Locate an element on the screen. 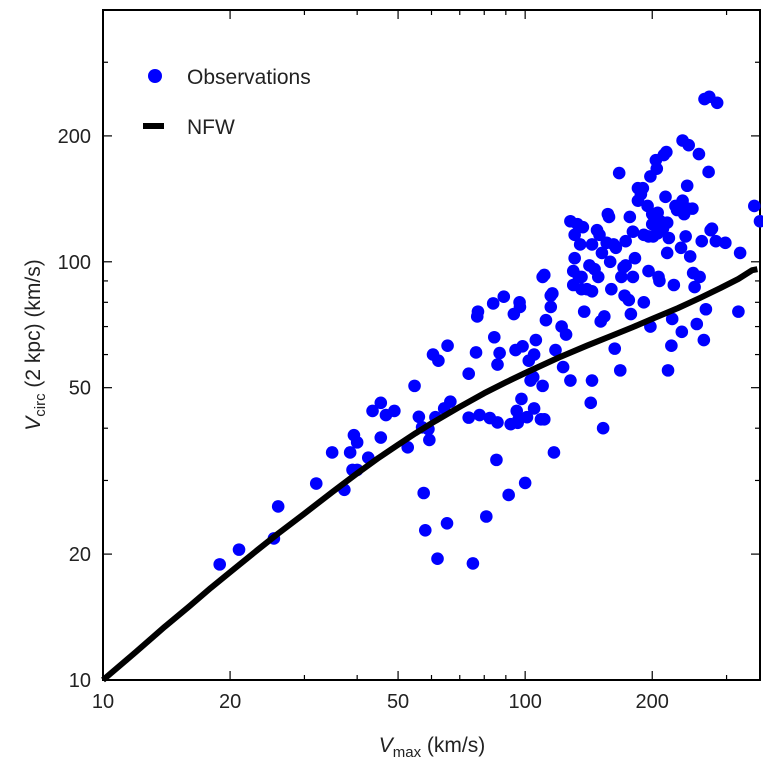 The width and height of the screenshot is (763, 758). x-tick-label: 100 is located at coordinates (524, 702).